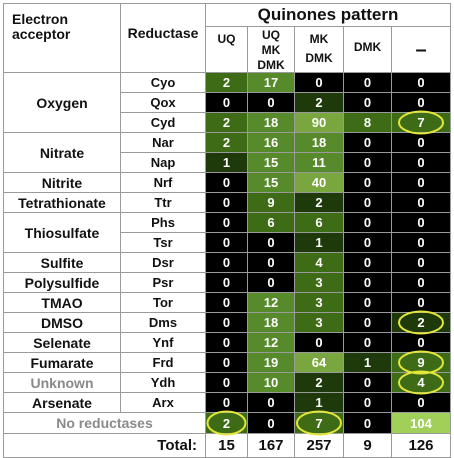  Describe the element at coordinates (271, 362) in the screenshot. I see `value-cell: 19` at that location.